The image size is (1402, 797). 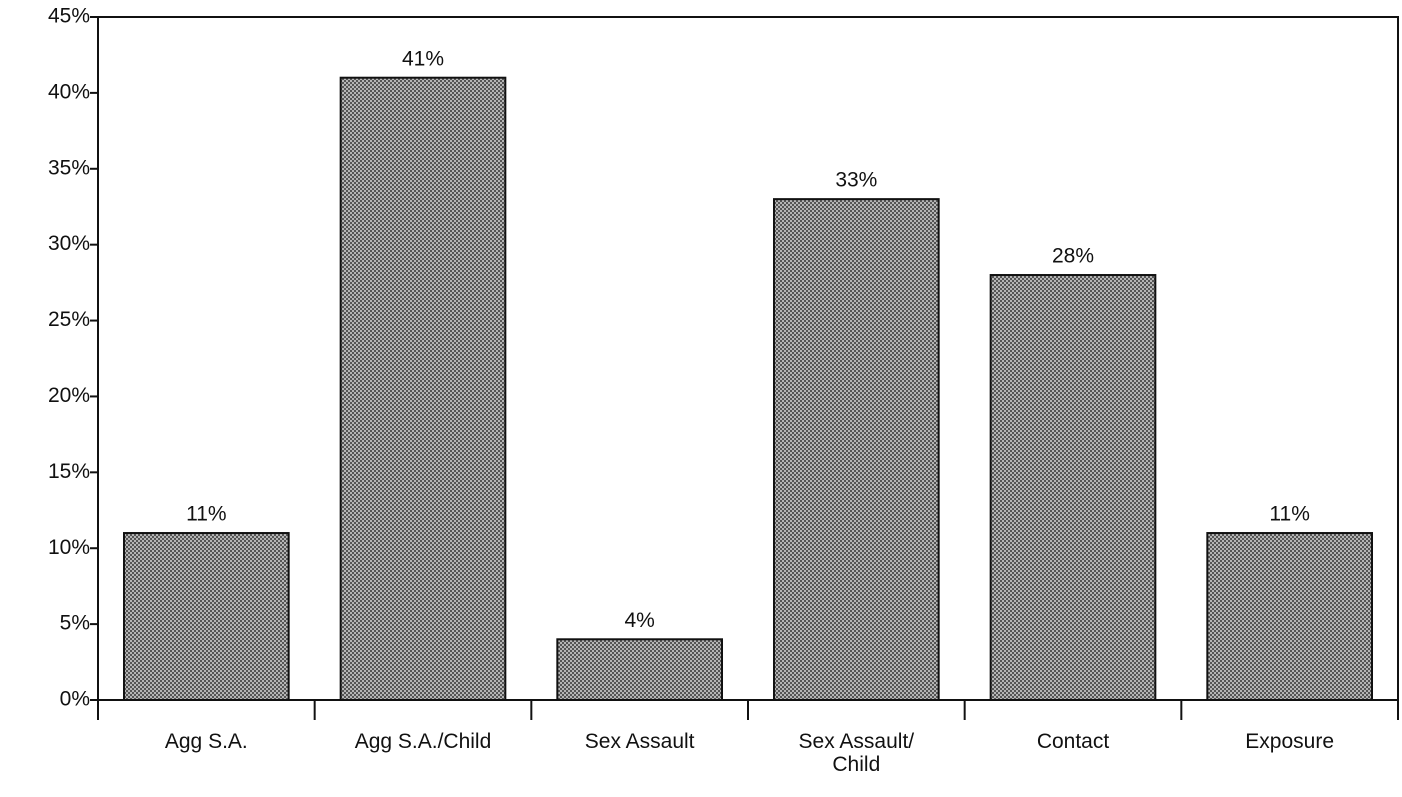 What do you see at coordinates (69, 243) in the screenshot?
I see `y-tick-label: 30%` at bounding box center [69, 243].